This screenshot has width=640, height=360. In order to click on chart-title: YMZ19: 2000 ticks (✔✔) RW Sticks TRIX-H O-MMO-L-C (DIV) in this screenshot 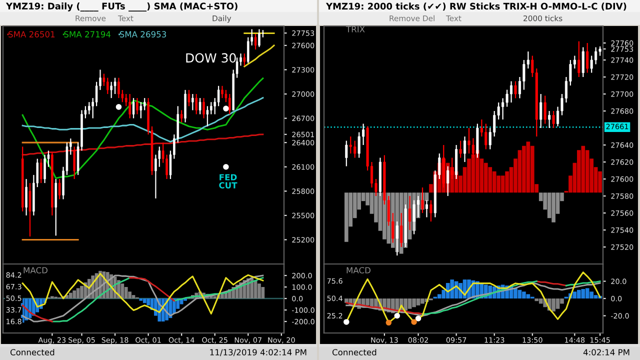, I will do `click(476, 6)`.